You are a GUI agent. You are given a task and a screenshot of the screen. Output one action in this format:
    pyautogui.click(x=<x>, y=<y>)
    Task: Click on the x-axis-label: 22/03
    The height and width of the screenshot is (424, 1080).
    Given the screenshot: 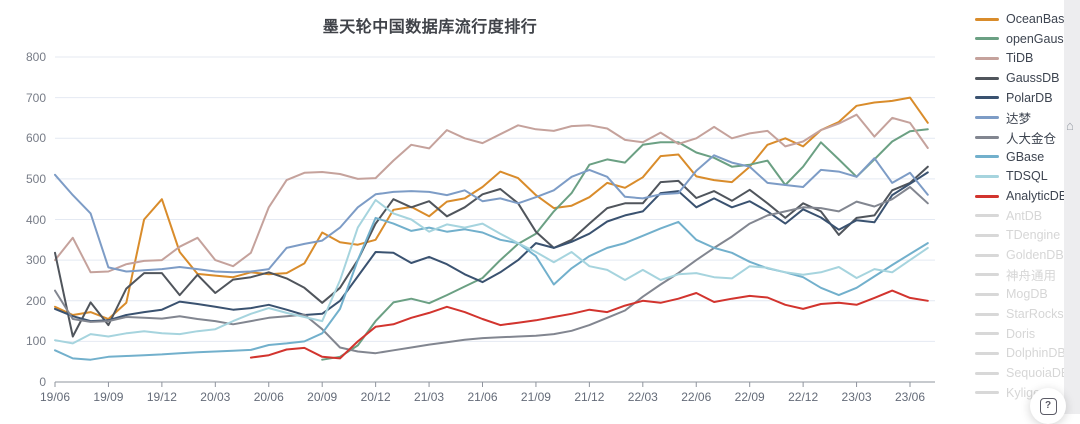 What is the action you would take?
    pyautogui.click(x=642, y=397)
    